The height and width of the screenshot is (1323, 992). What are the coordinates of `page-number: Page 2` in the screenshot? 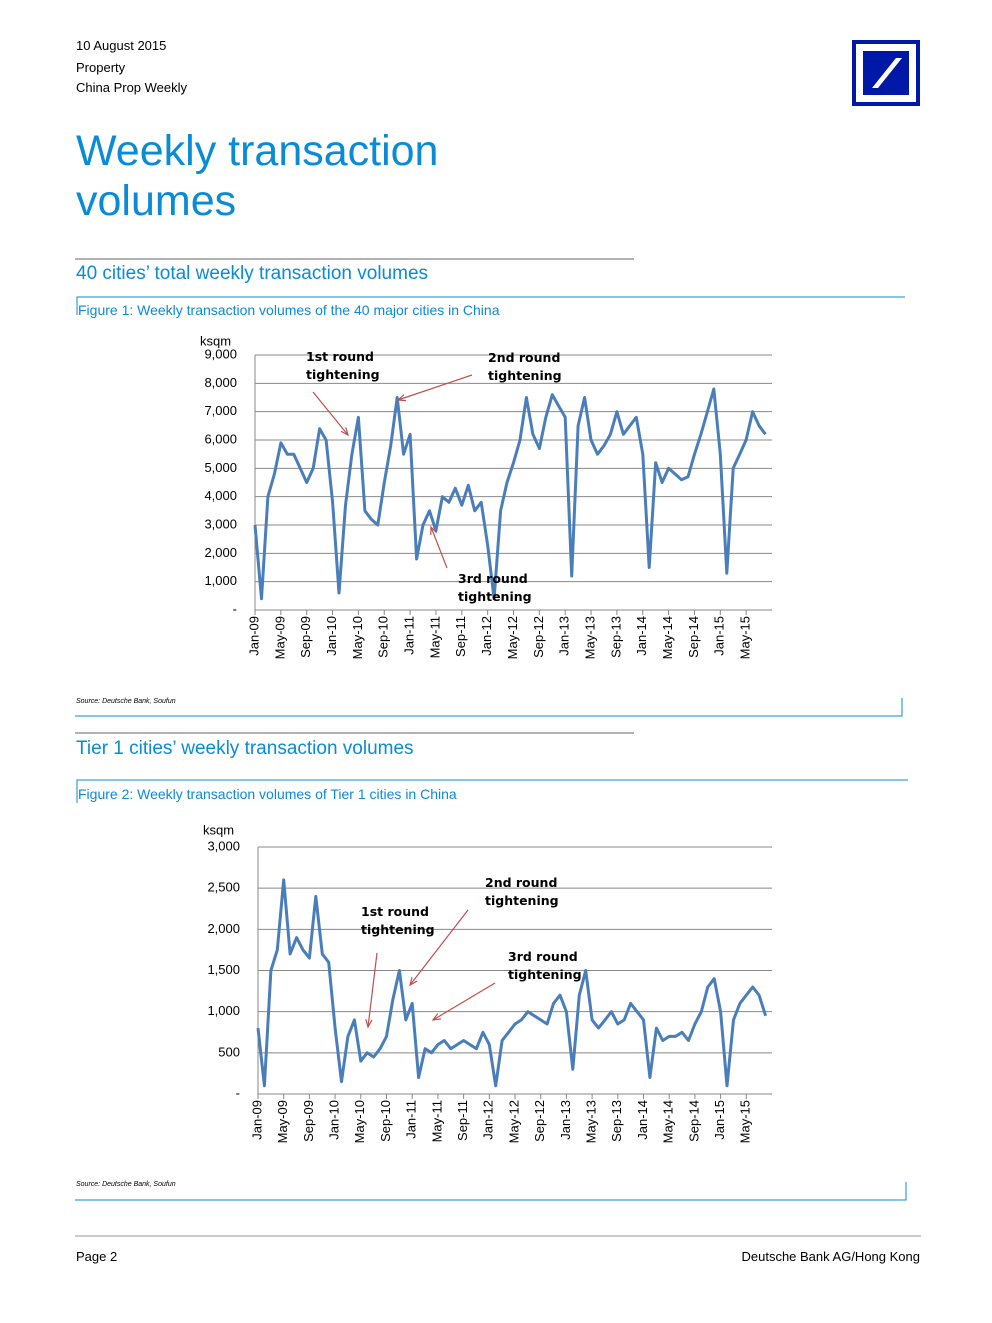 It's located at (97, 1256).